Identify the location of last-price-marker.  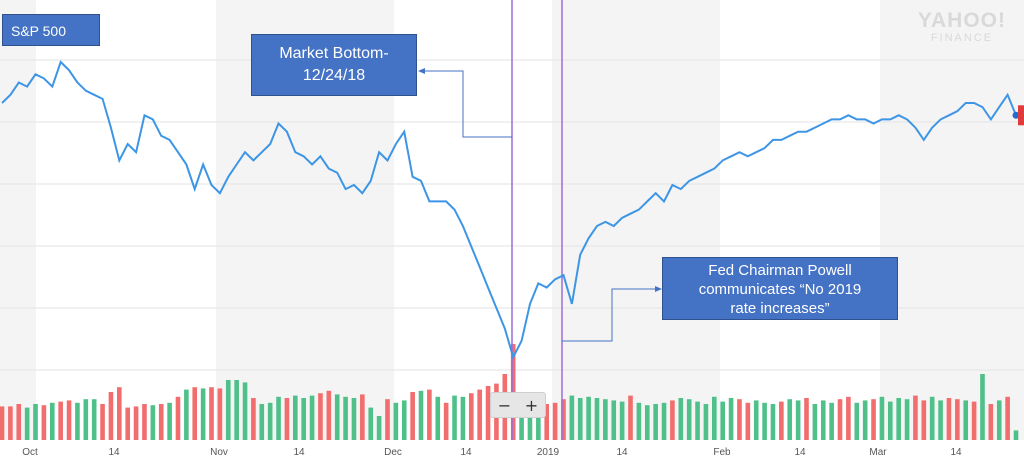
(1018, 115).